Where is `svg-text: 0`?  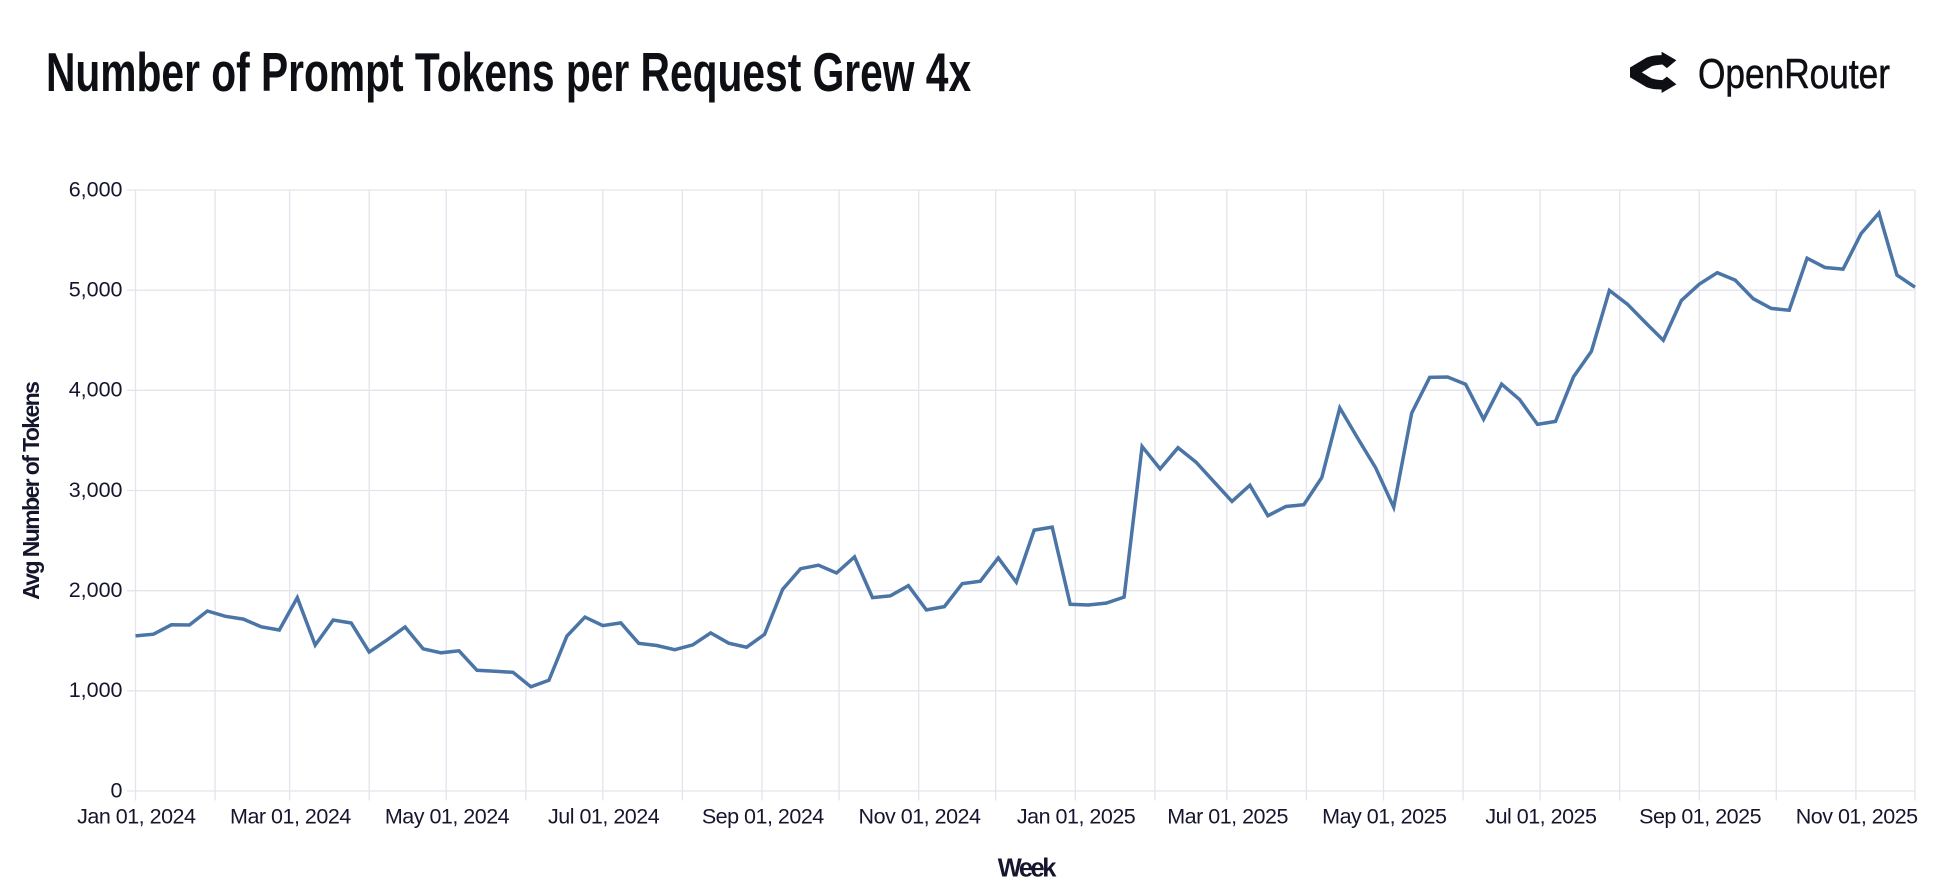 svg-text: 0 is located at coordinates (117, 790).